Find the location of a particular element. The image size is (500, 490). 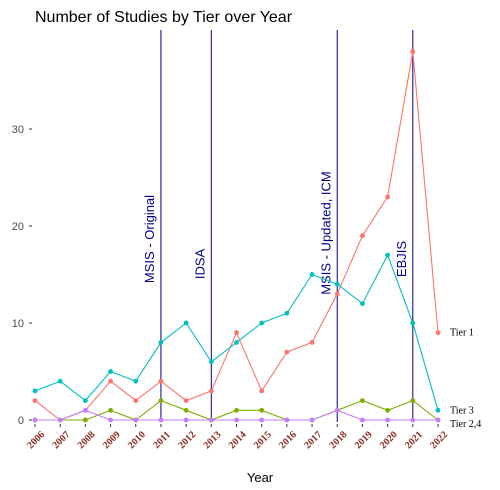

y-tick-label: 10 is located at coordinates (18, 324).